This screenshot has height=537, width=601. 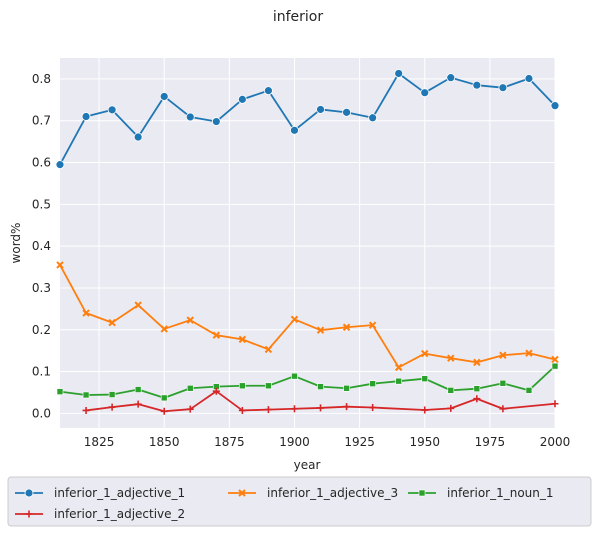 I want to click on legend-label: inferior_1_adjective_1, so click(x=119, y=493).